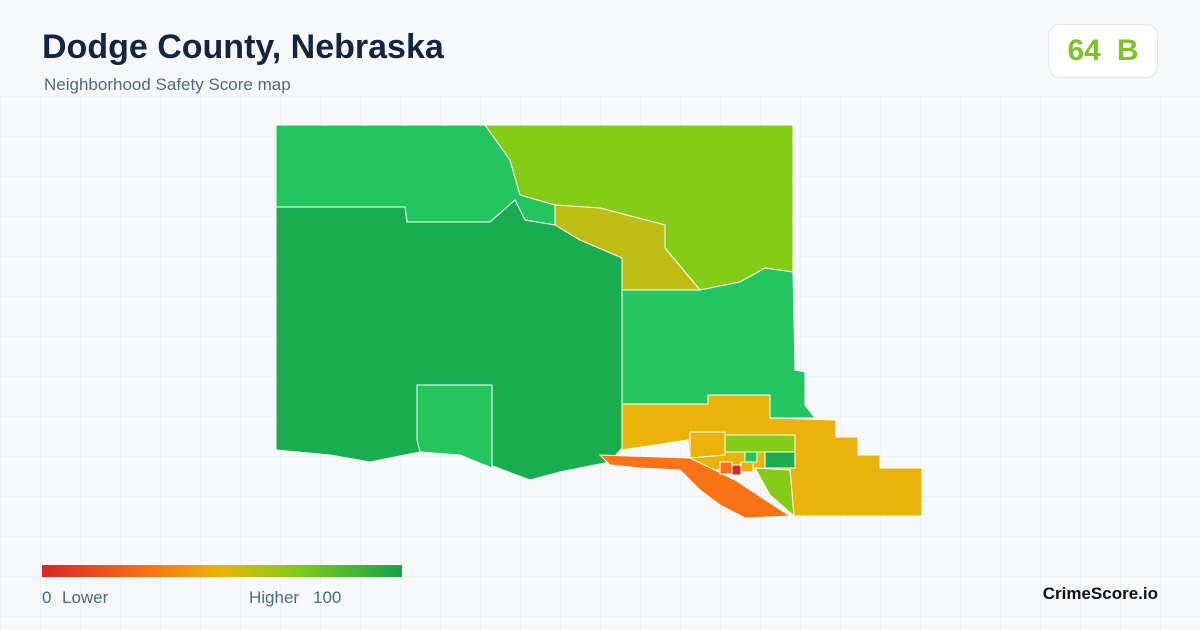 The height and width of the screenshot is (630, 1200). Describe the element at coordinates (47, 597) in the screenshot. I see `legend-min: 0` at that location.